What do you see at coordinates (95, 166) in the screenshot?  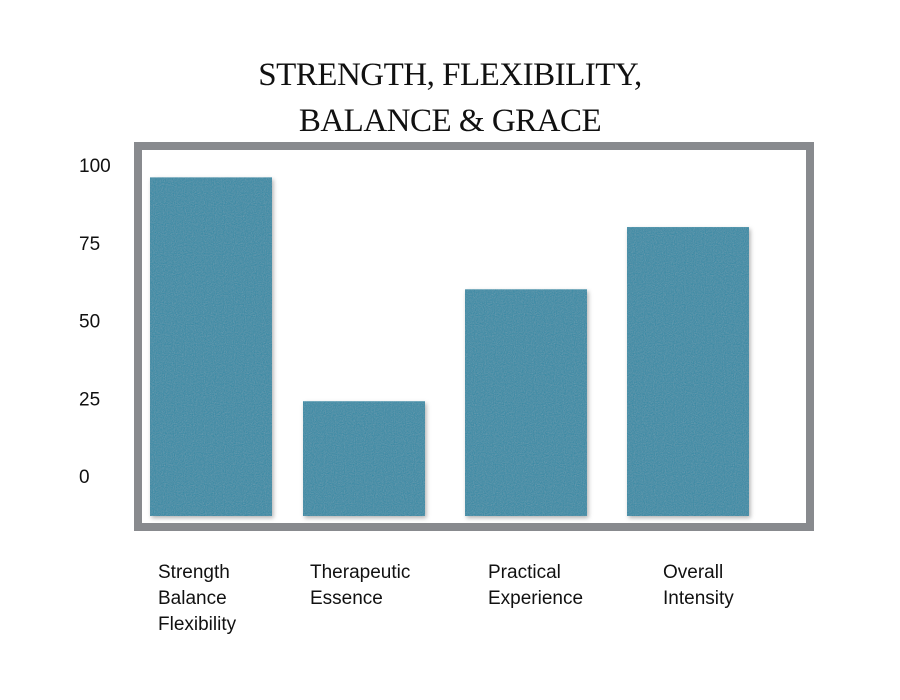 I see `y-tick-label: 100` at bounding box center [95, 166].